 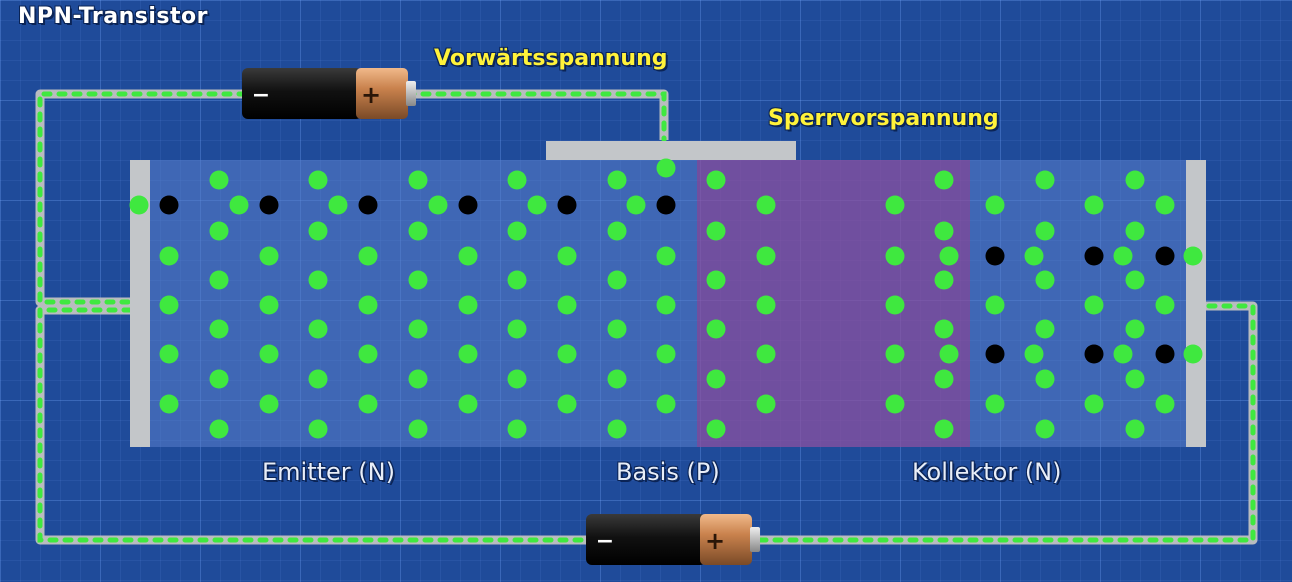 I want to click on battery-reverse: − +, so click(x=673, y=539).